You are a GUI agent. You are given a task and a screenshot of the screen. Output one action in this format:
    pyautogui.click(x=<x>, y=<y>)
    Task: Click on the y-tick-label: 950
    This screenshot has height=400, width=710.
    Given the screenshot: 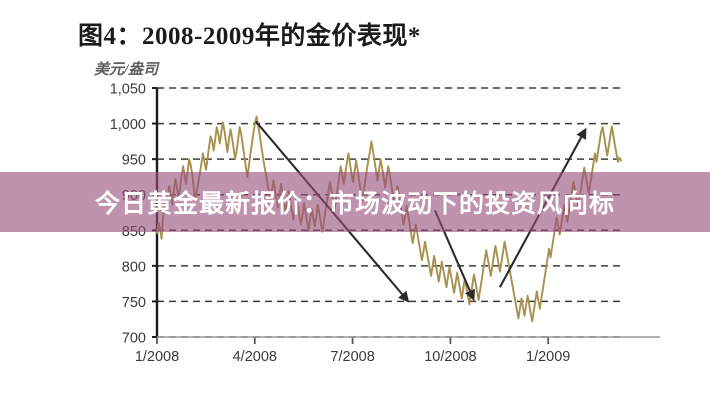 What is the action you would take?
    pyautogui.click(x=134, y=161)
    